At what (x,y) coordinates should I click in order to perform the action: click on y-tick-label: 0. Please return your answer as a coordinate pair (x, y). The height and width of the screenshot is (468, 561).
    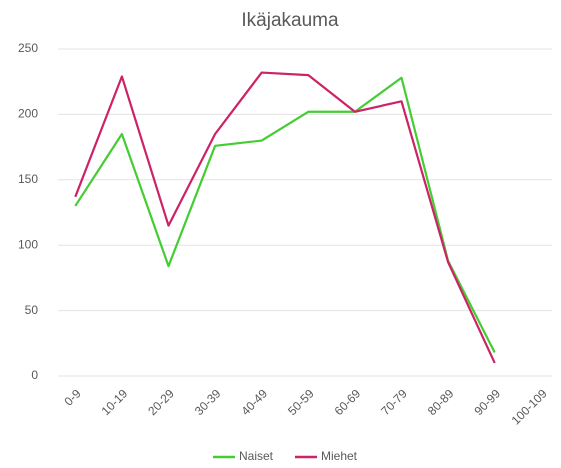
    Looking at the image, I should click on (34, 375).